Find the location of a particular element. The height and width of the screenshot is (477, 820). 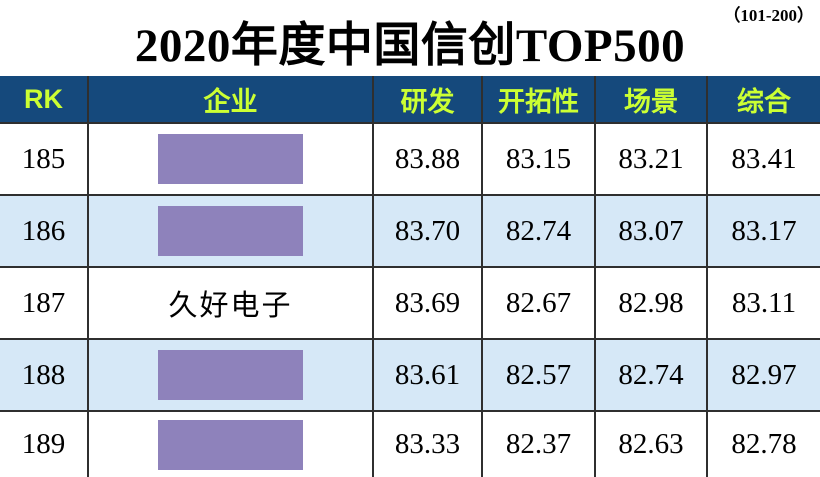

table-header: RK 企业 研发 开拓性 场景 综合 is located at coordinates (410, 100).